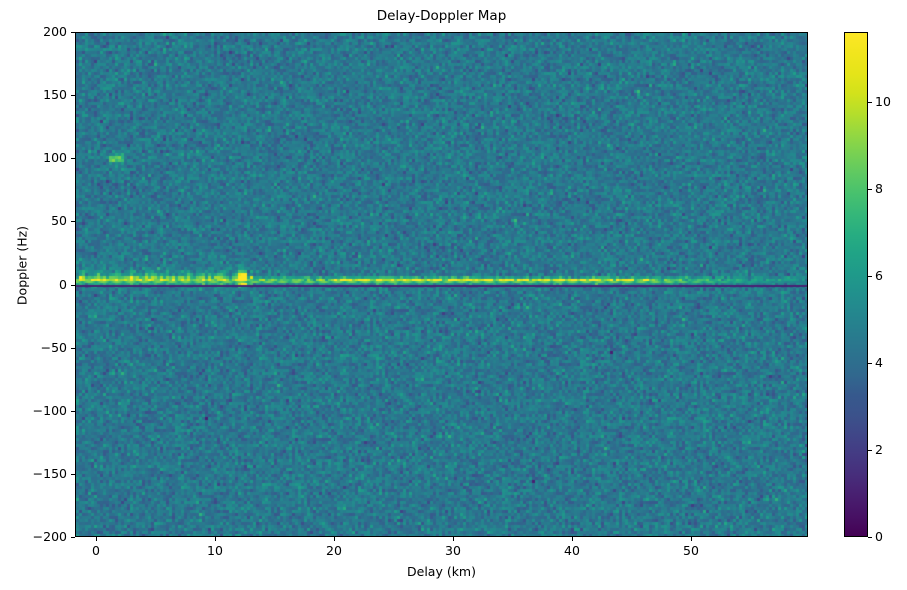 The width and height of the screenshot is (907, 590). Describe the element at coordinates (879, 275) in the screenshot. I see `colorbar-tick-label: 6` at that location.